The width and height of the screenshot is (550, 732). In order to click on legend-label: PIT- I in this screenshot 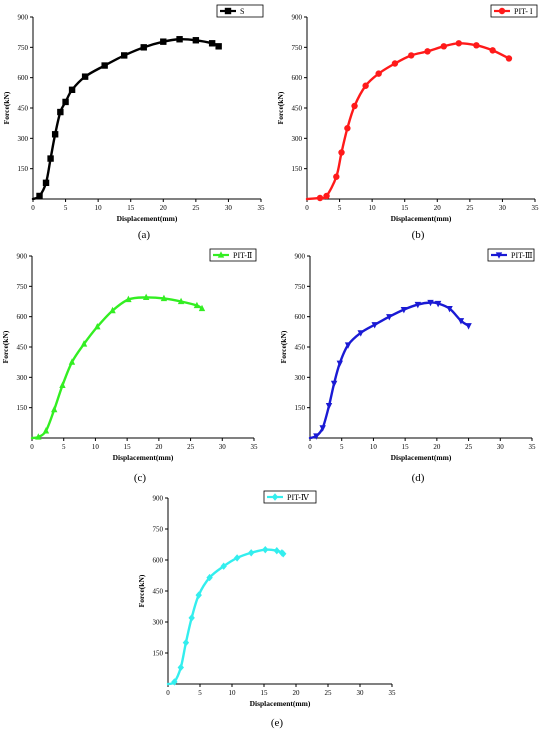, I will do `click(523, 11)`.